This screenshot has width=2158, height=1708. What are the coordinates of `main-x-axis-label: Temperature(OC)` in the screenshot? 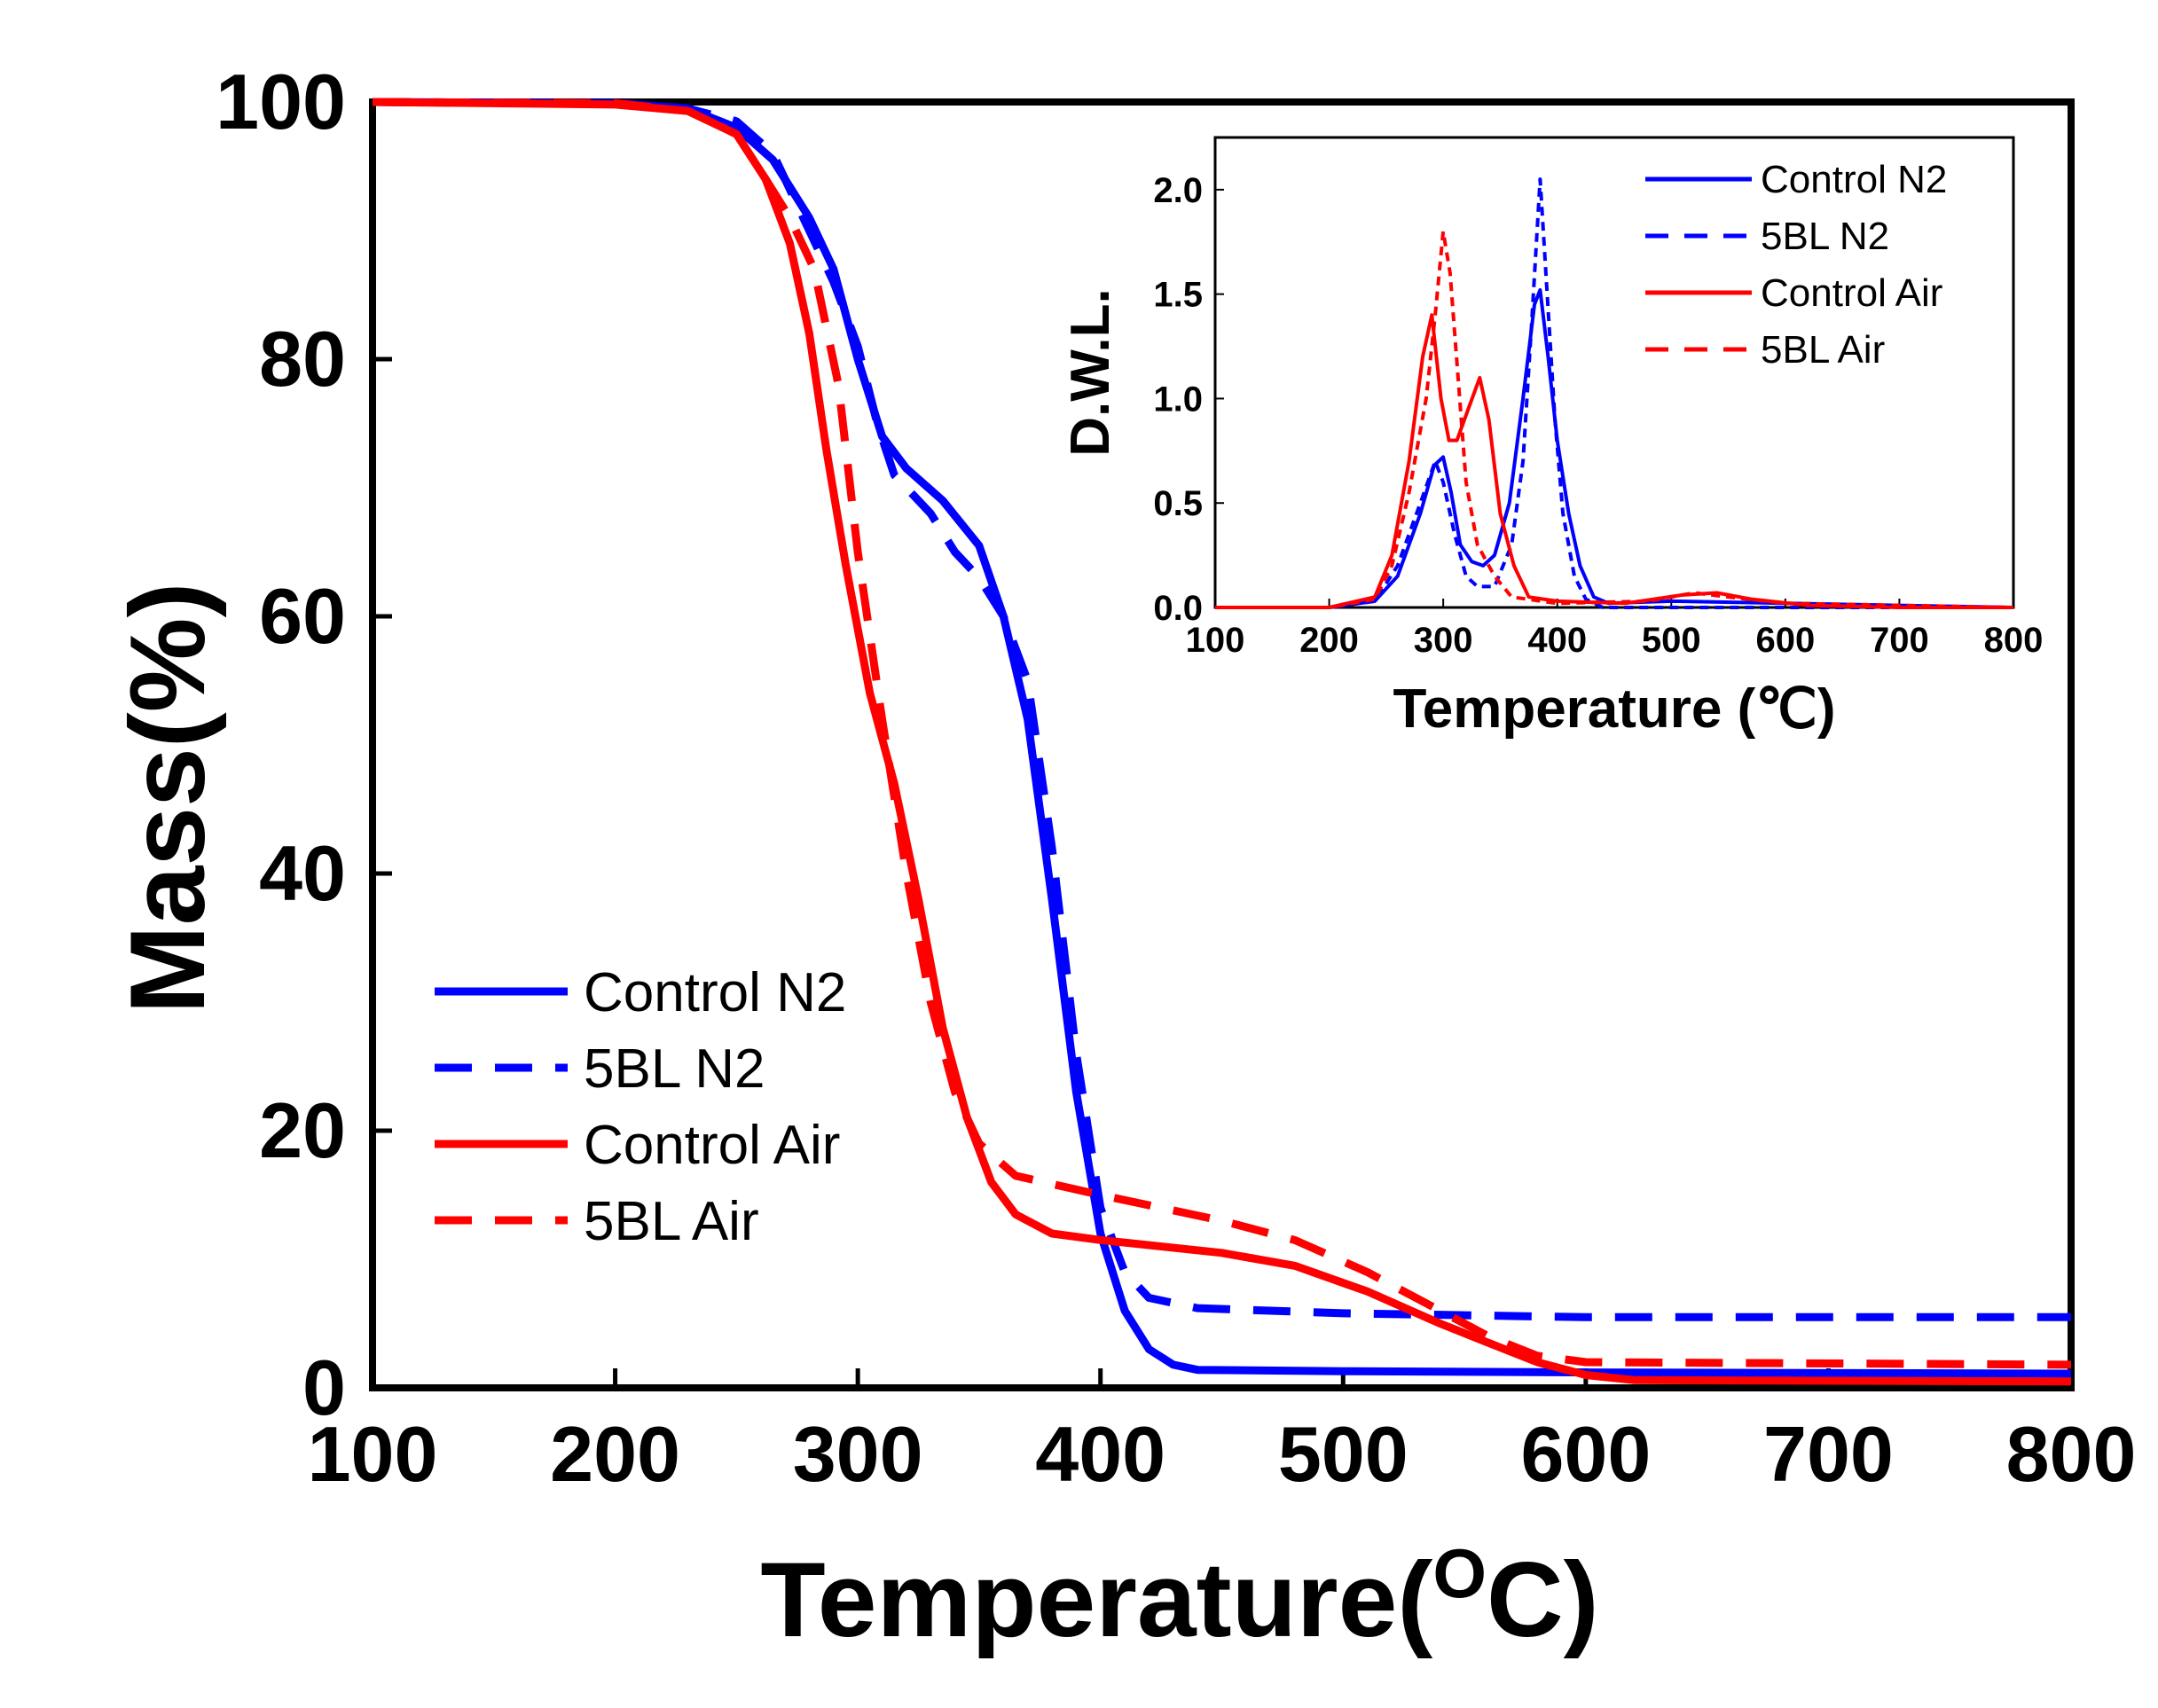 It's located at (1179, 1596).